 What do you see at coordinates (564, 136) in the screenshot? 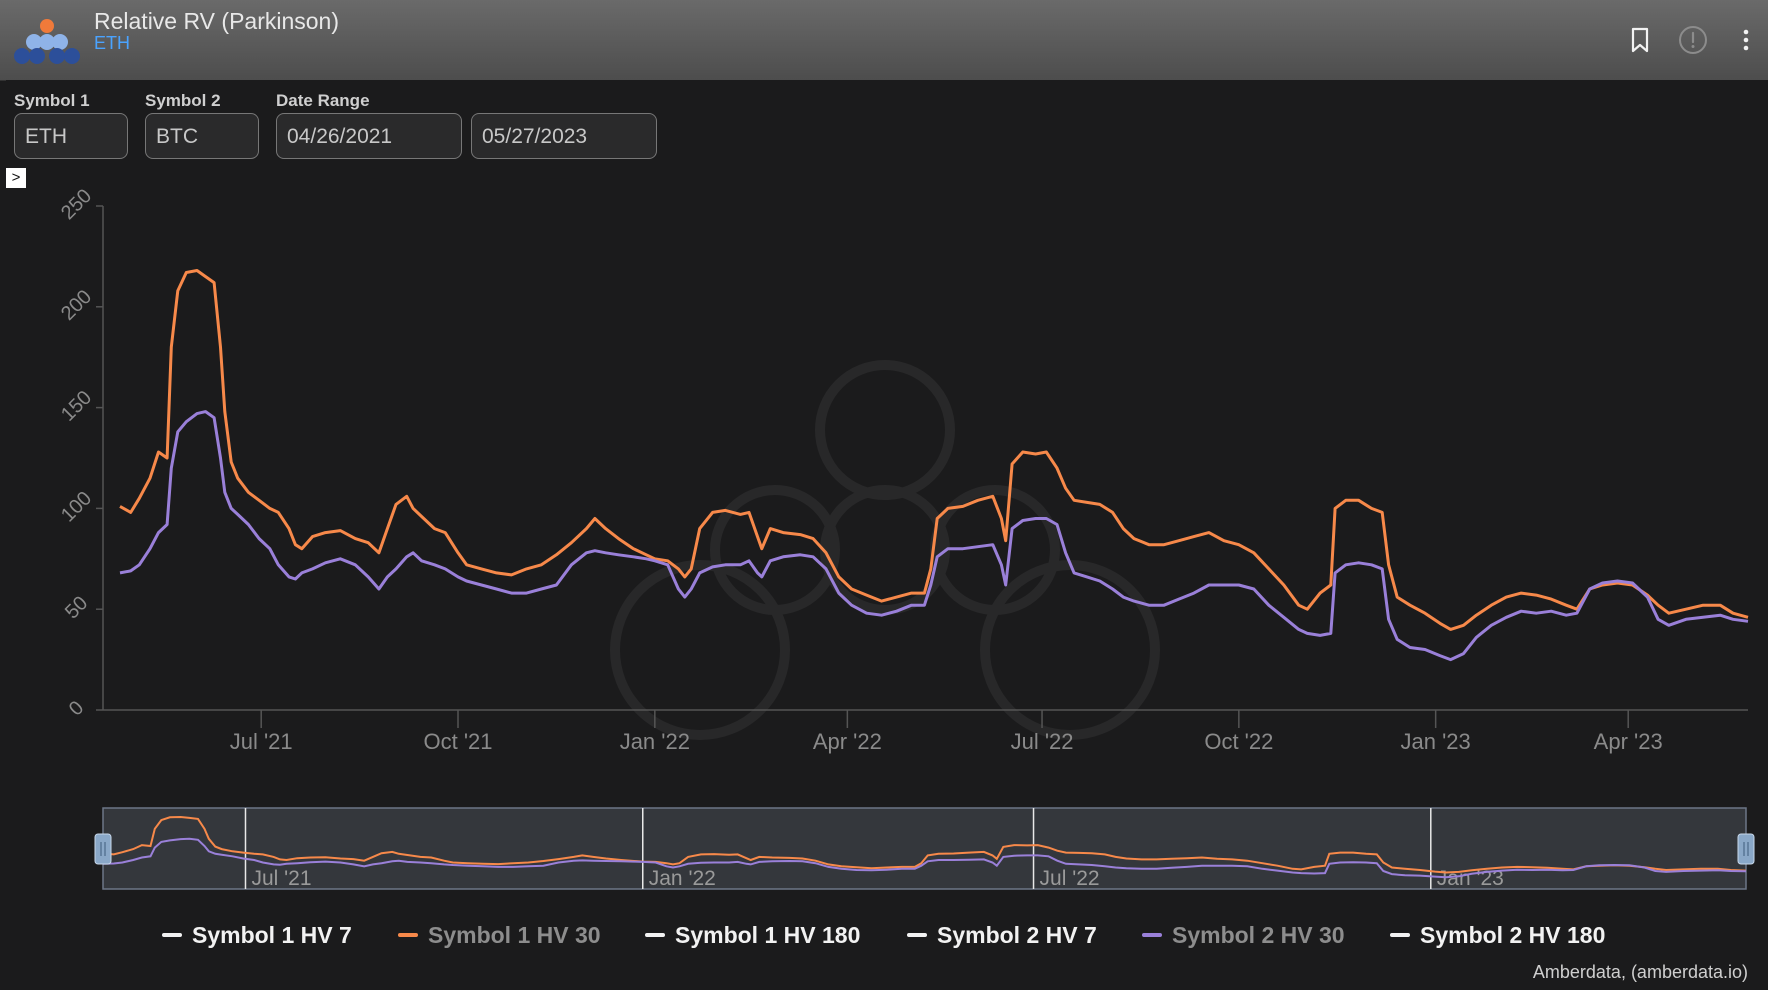
I see `date-end-input: 05/27/2023` at bounding box center [564, 136].